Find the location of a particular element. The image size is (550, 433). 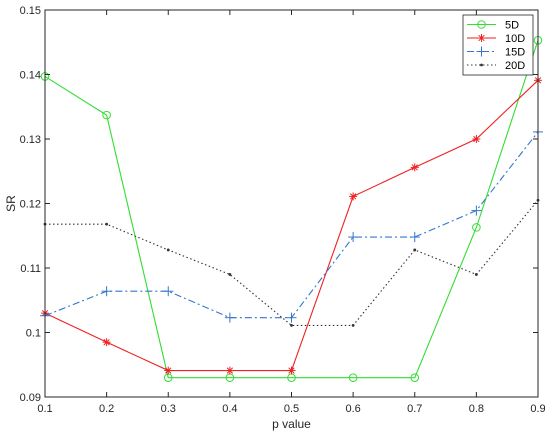

point-20d-2-shape is located at coordinates (107, 224).